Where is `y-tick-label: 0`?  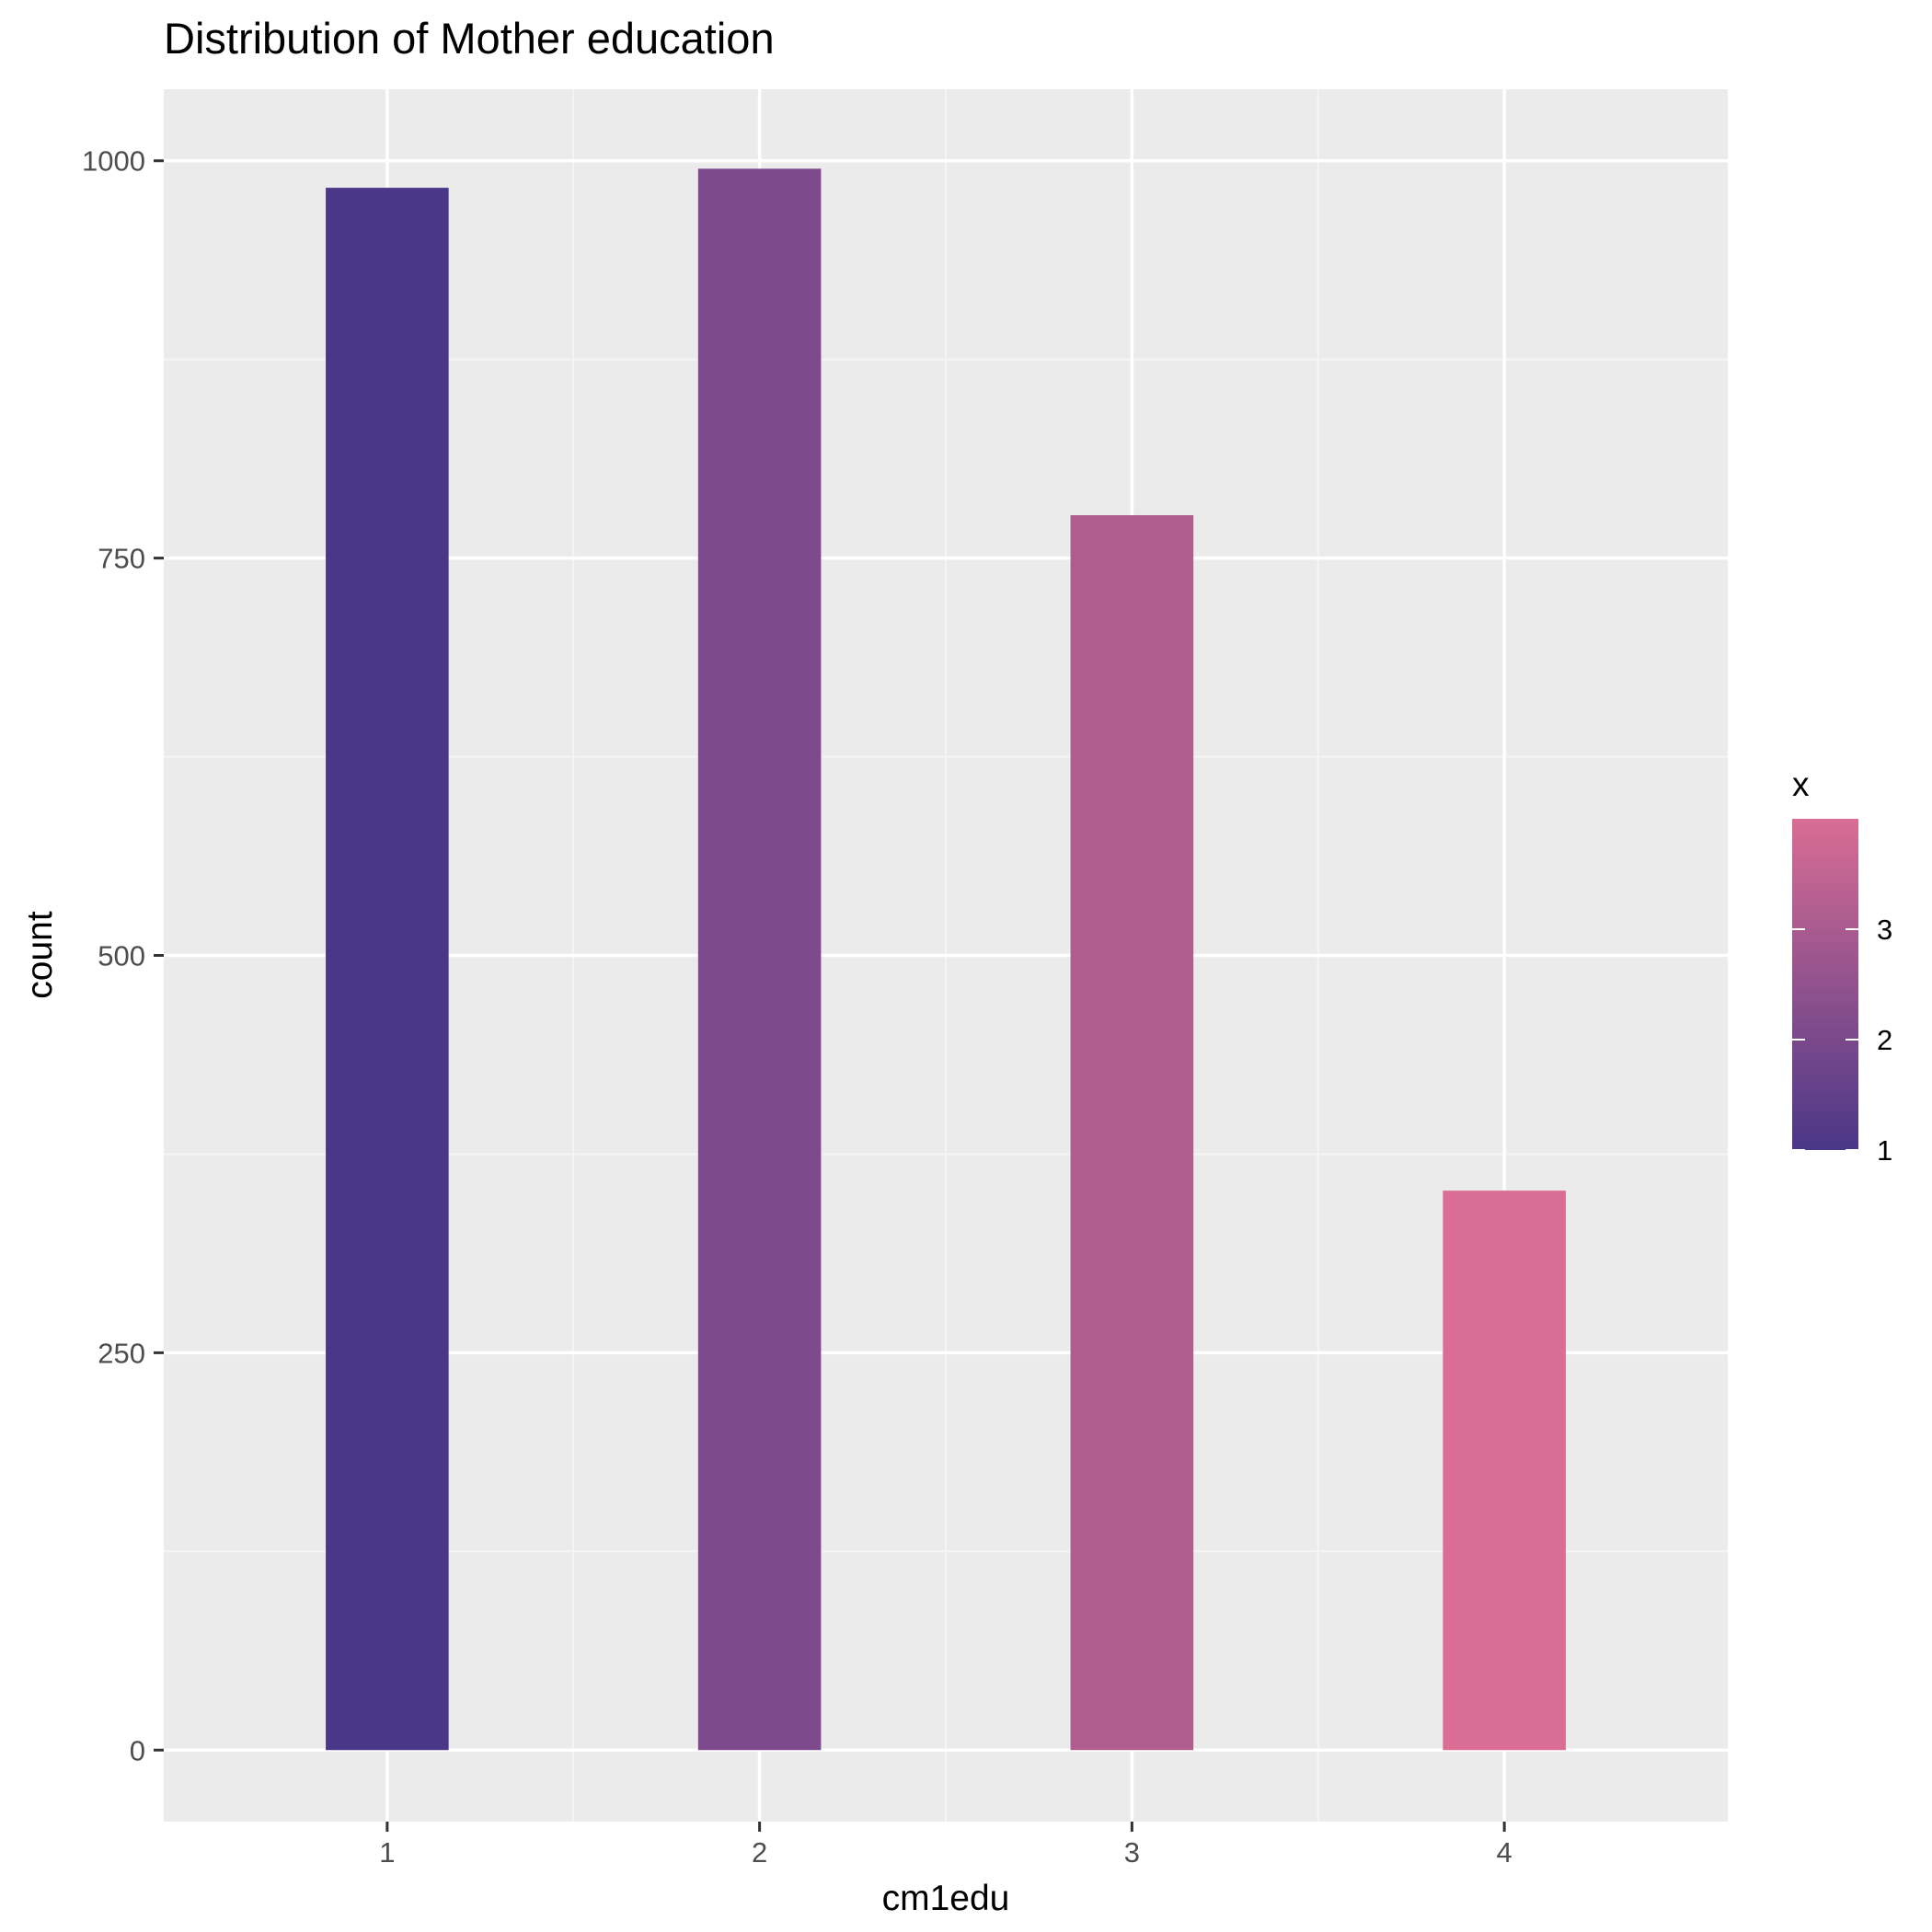
y-tick-label: 0 is located at coordinates (137, 1750).